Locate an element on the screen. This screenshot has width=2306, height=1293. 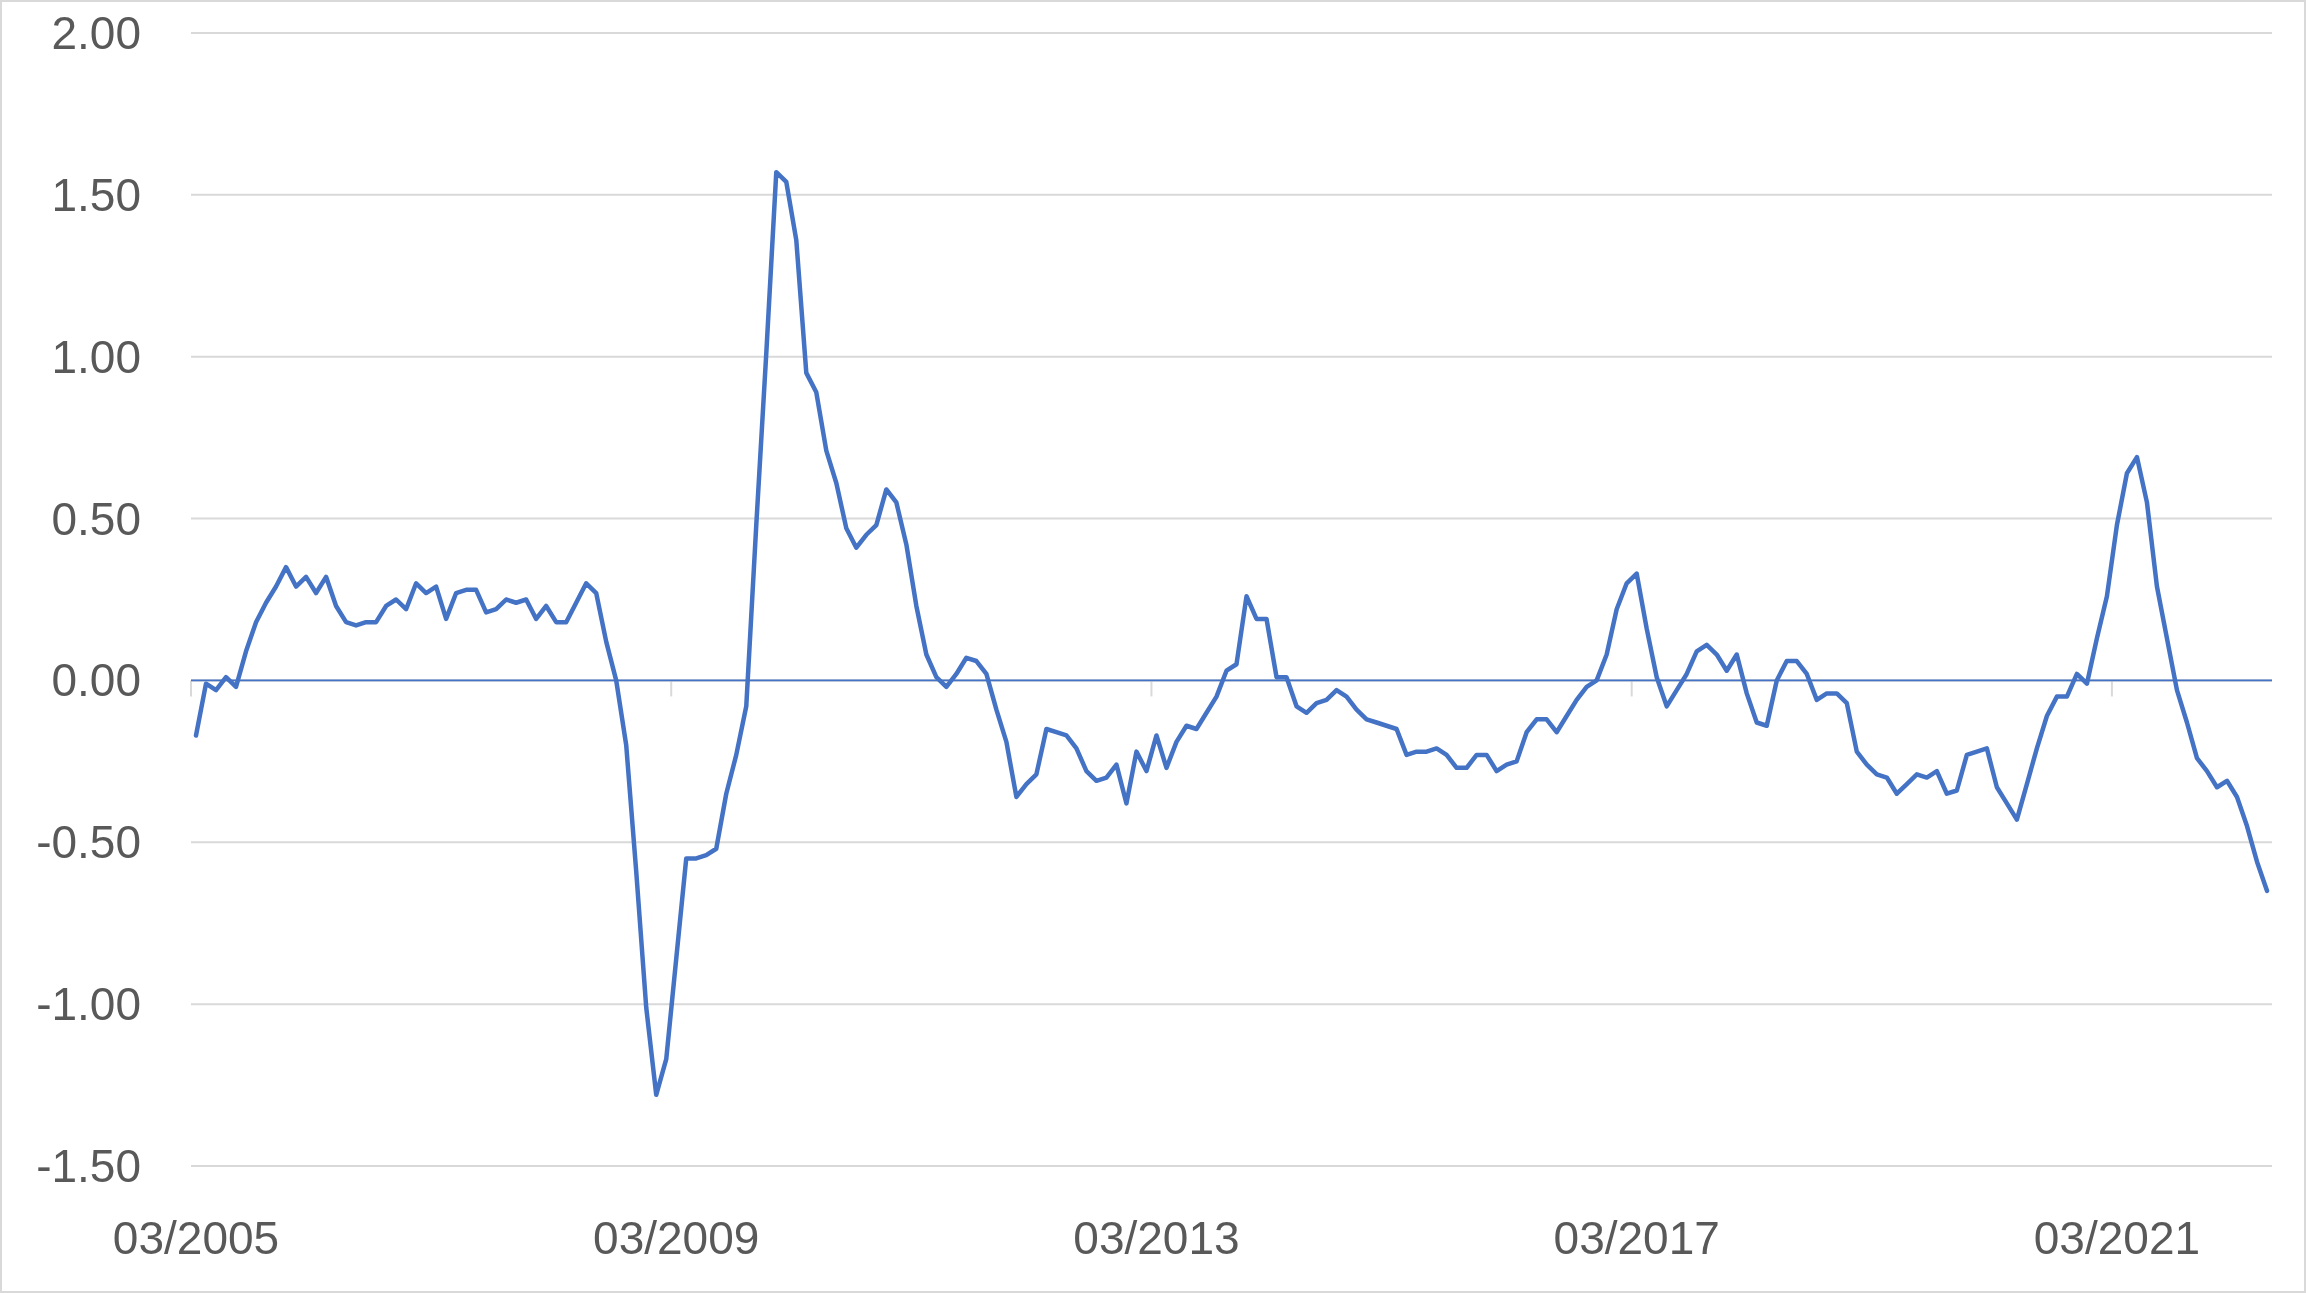
y-tick-label: -1.00 is located at coordinates (88, 1004).